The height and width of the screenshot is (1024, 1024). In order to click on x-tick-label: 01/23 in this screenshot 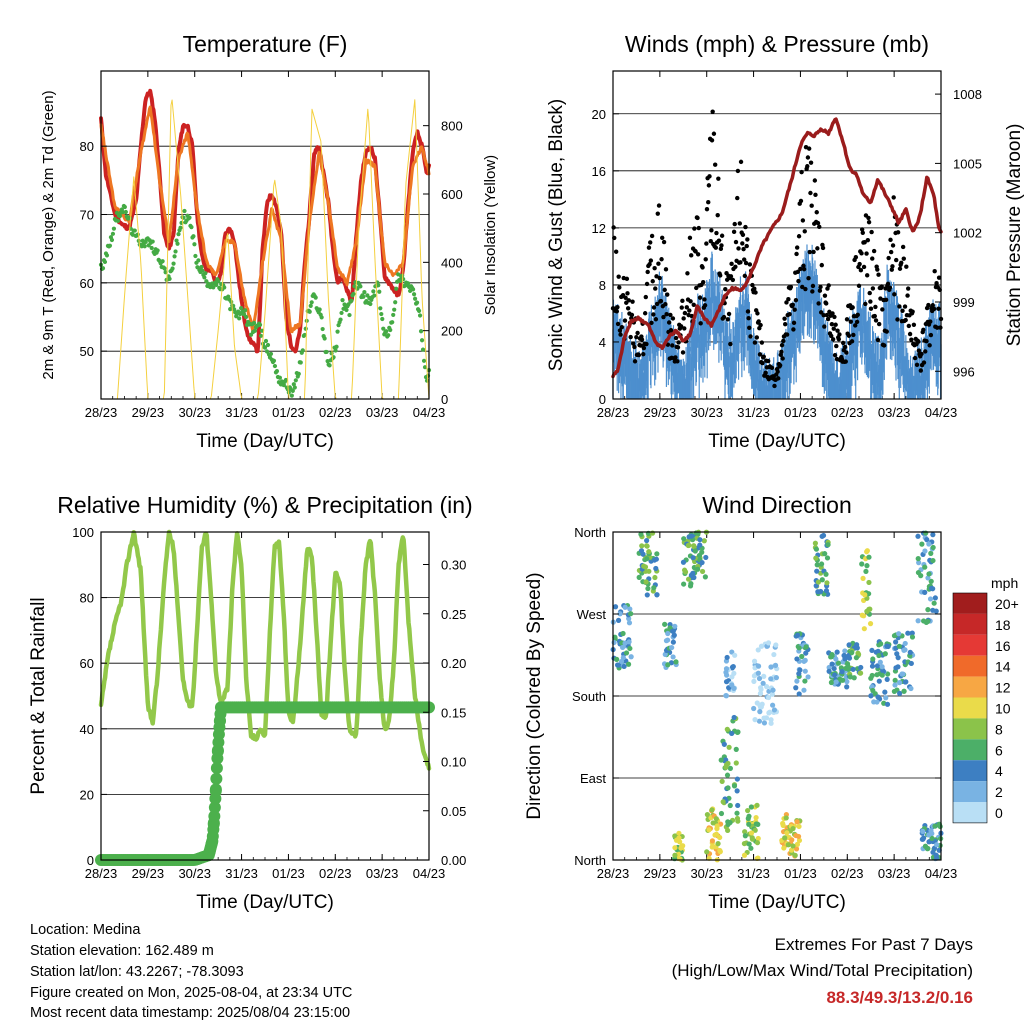, I will do `click(800, 873)`.